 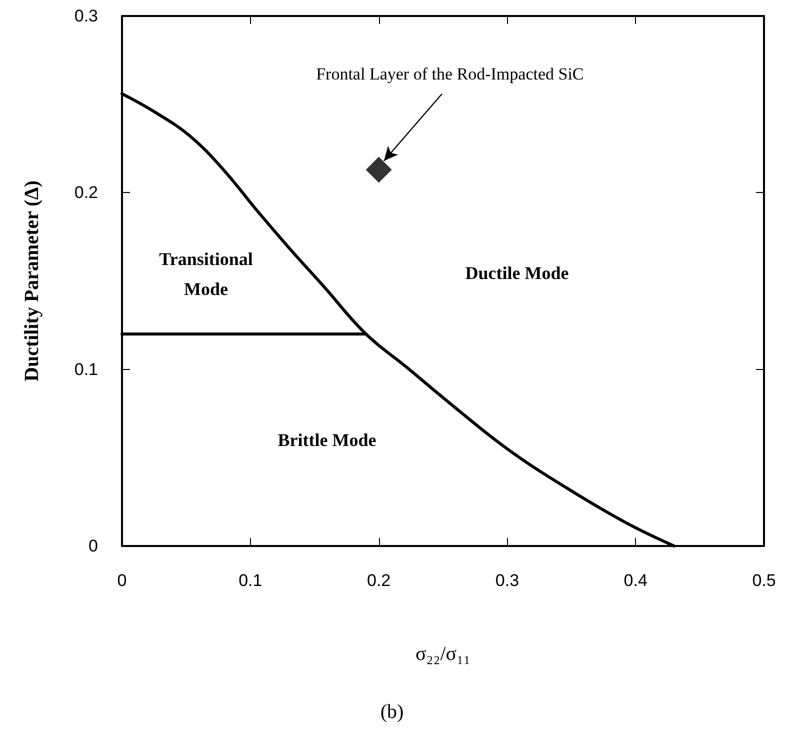 I want to click on x-tick-label: 0.2, so click(x=378, y=580).